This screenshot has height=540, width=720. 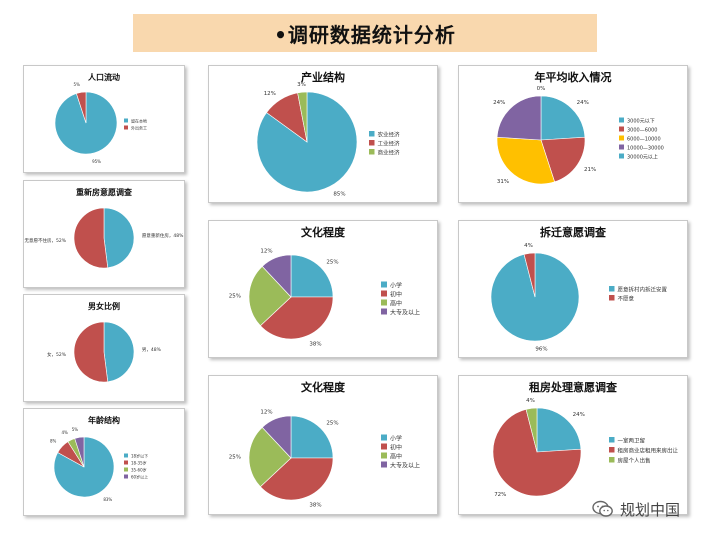 What do you see at coordinates (645, 149) in the screenshot?
I see `legend-label: 10000—30000` at bounding box center [645, 149].